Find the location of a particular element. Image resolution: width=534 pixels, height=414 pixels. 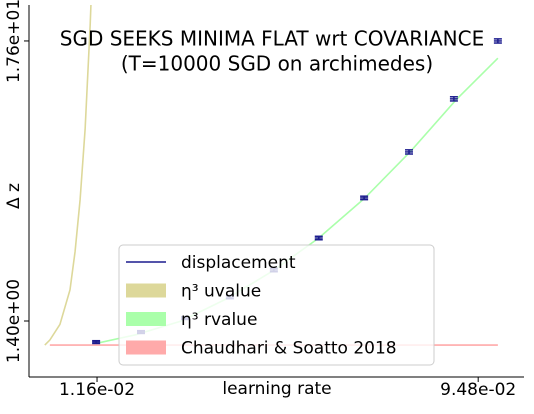

legend-label: η³ rvalue is located at coordinates (219, 320).